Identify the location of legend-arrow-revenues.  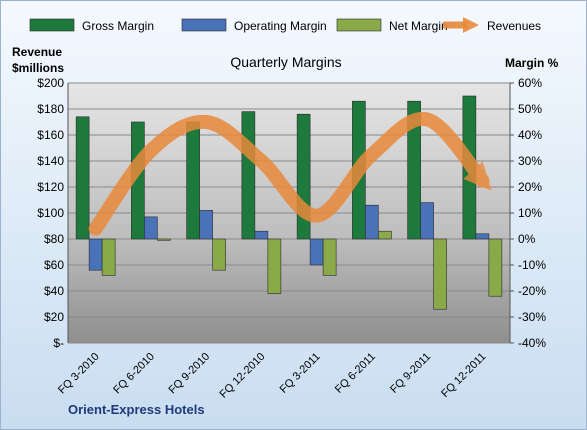
(471, 25).